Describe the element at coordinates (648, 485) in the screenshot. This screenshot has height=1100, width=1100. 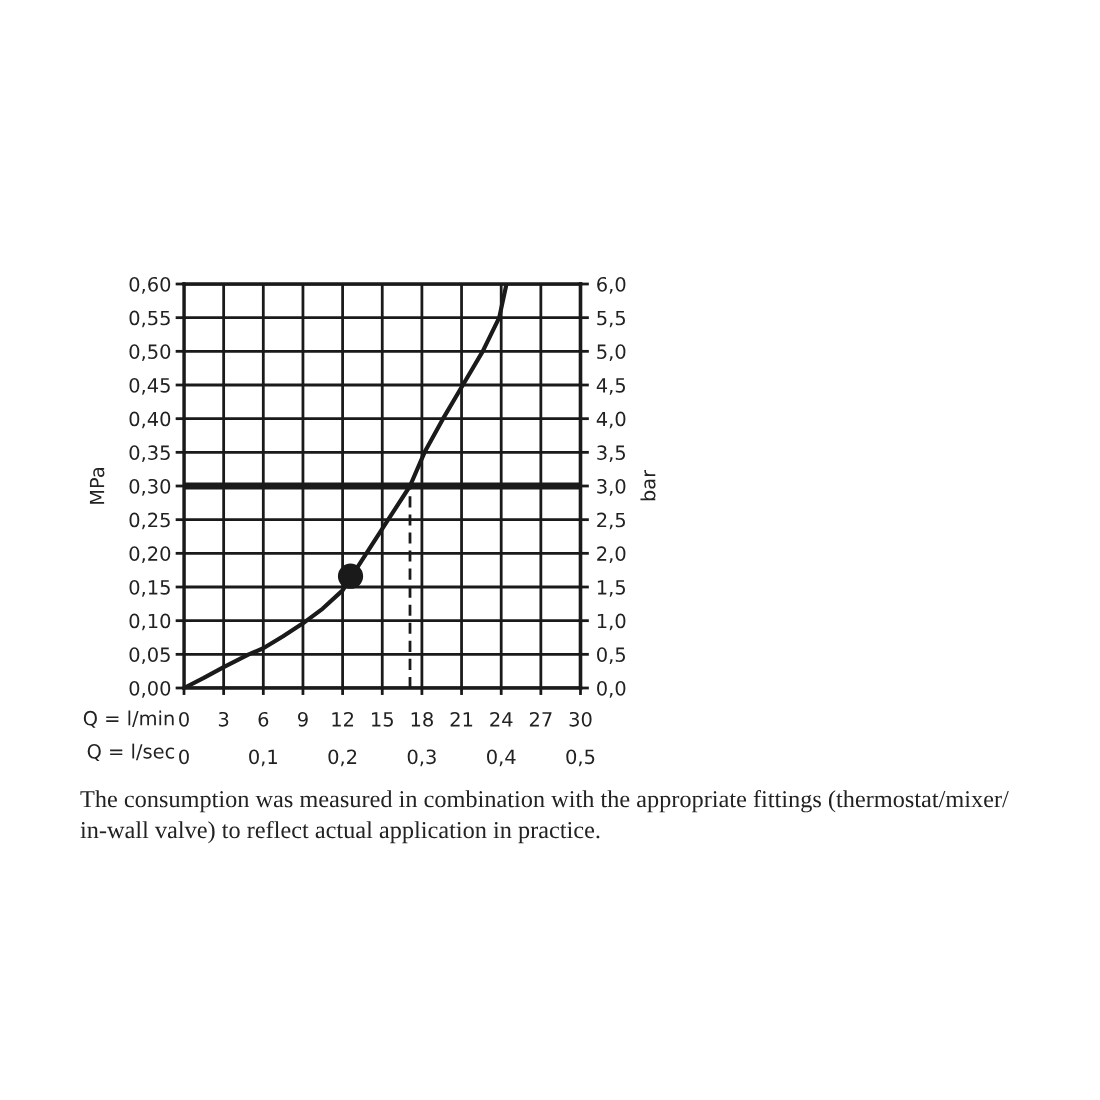
I see `y2-axis-title: bar` at that location.